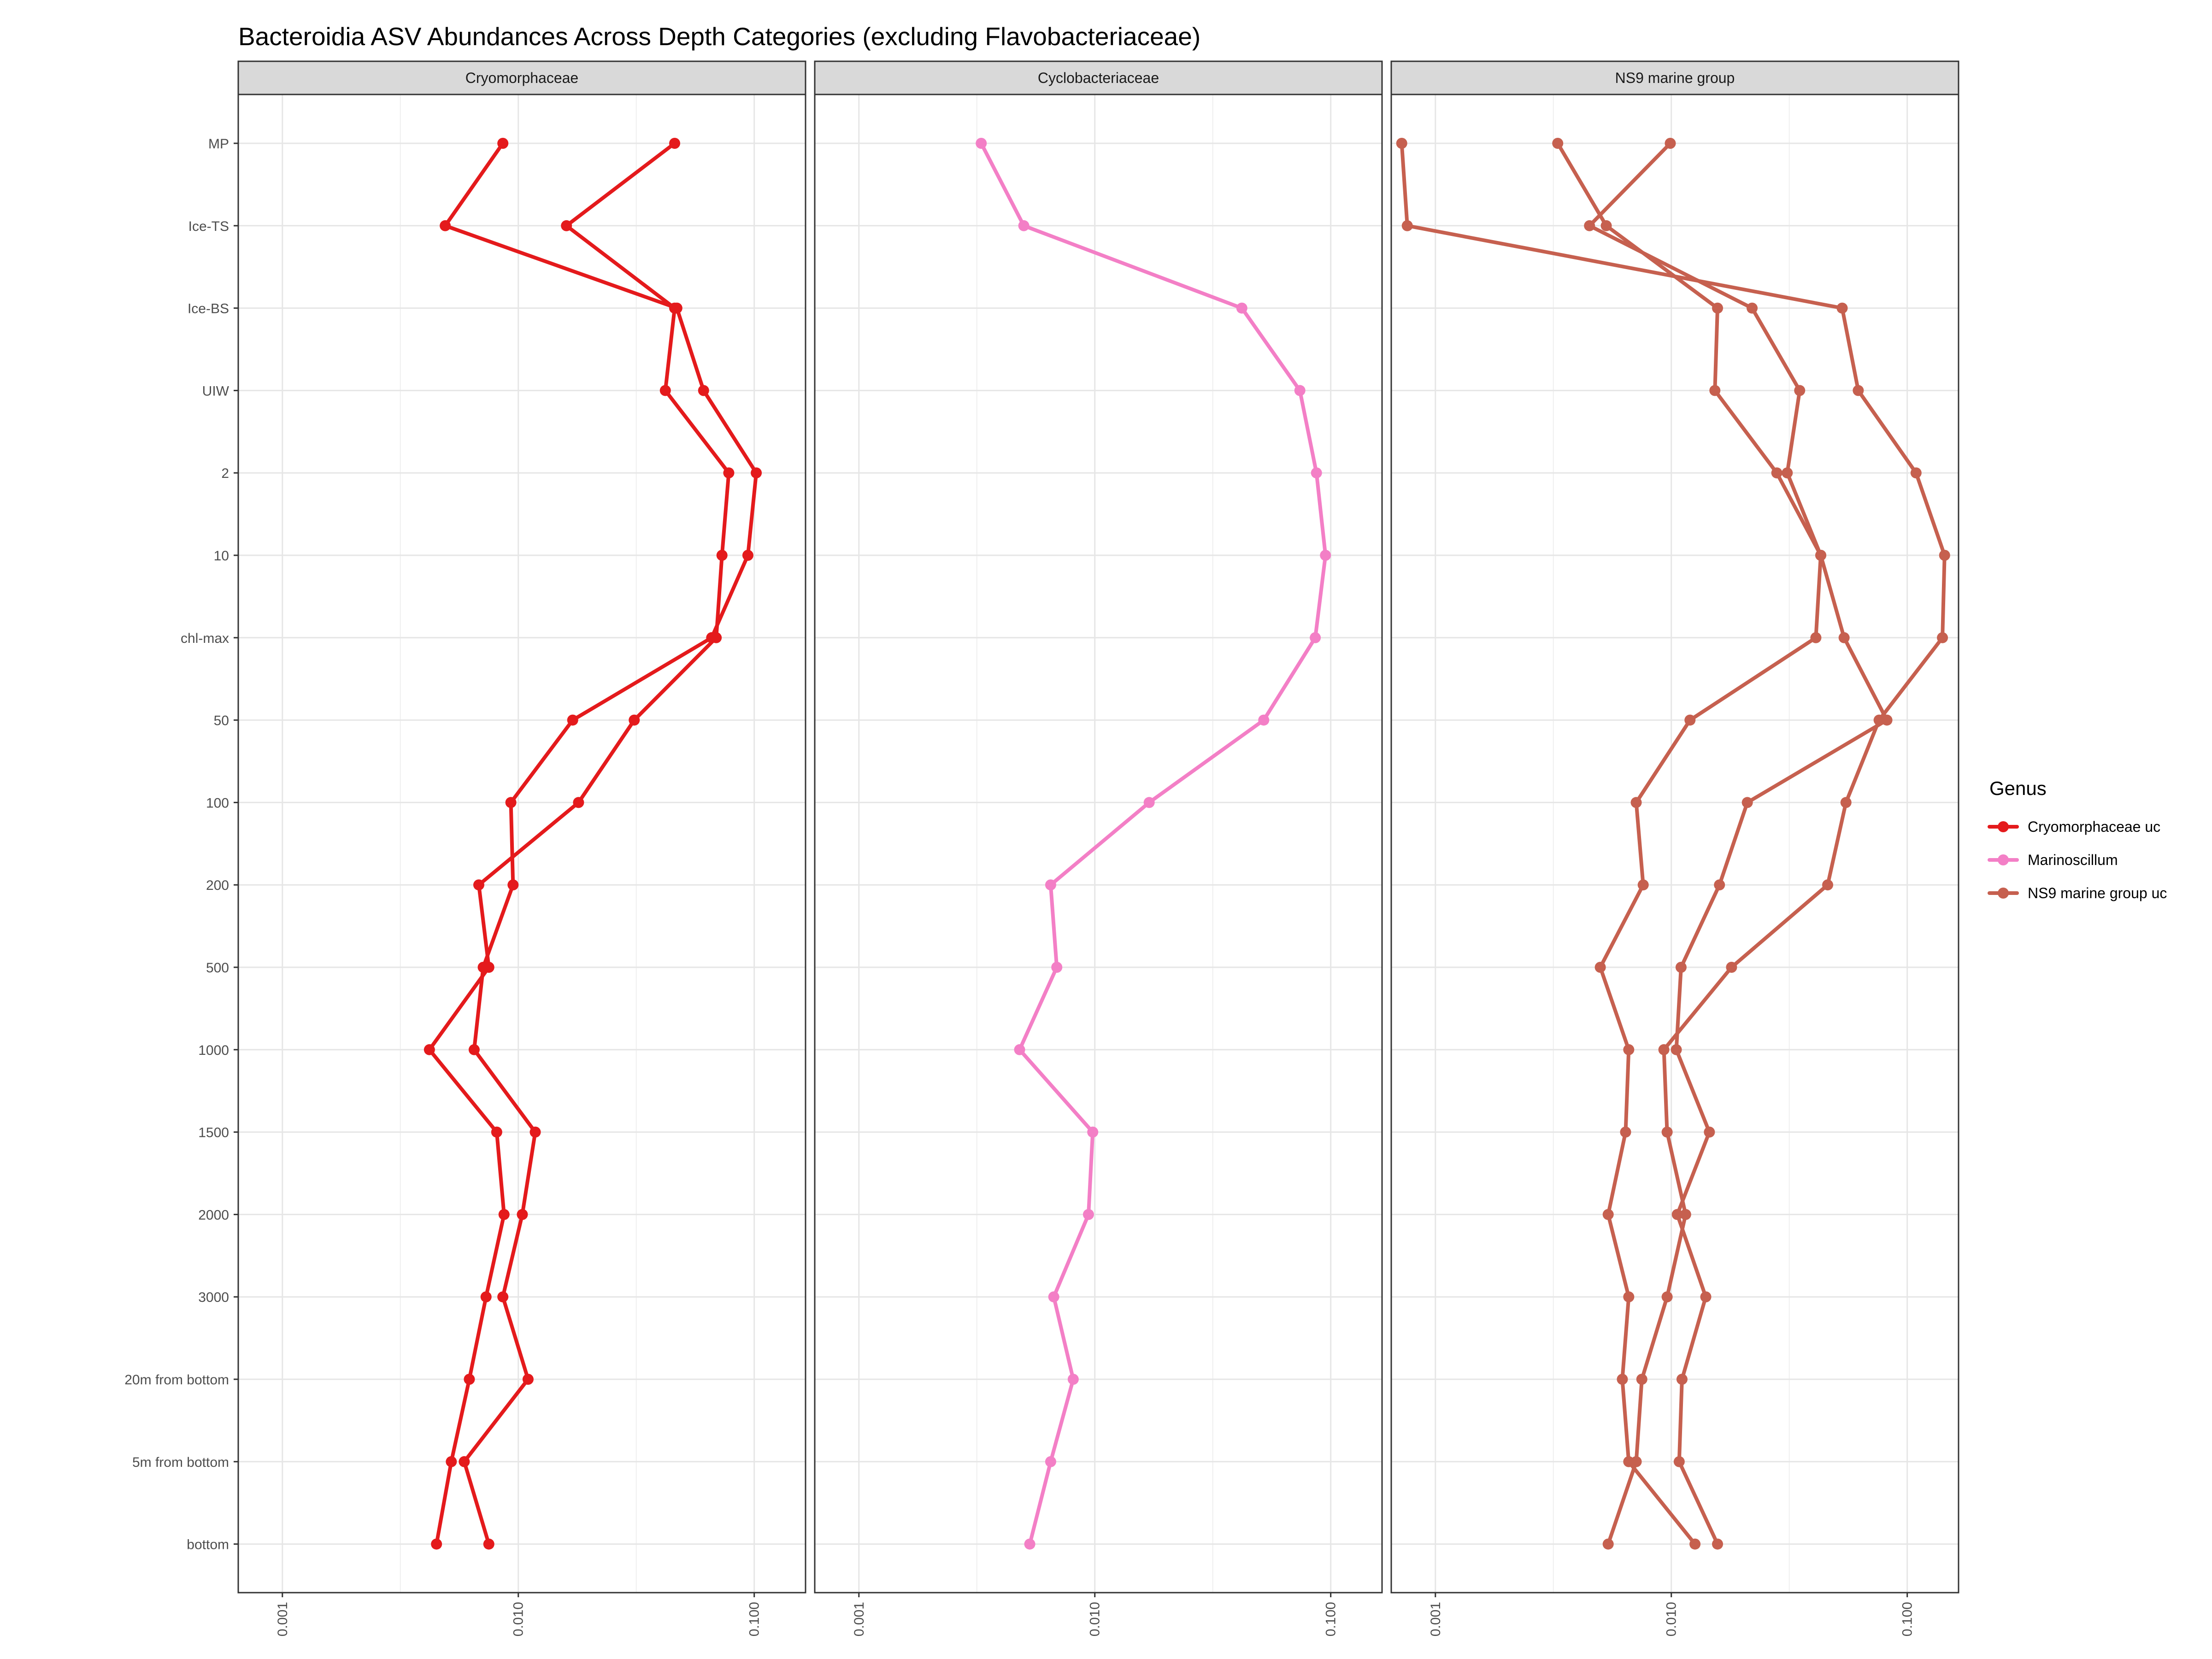 The image size is (2212, 1659). I want to click on legend-item-ns9-marine-group-uc: NS9 marine group uc, so click(2077, 893).